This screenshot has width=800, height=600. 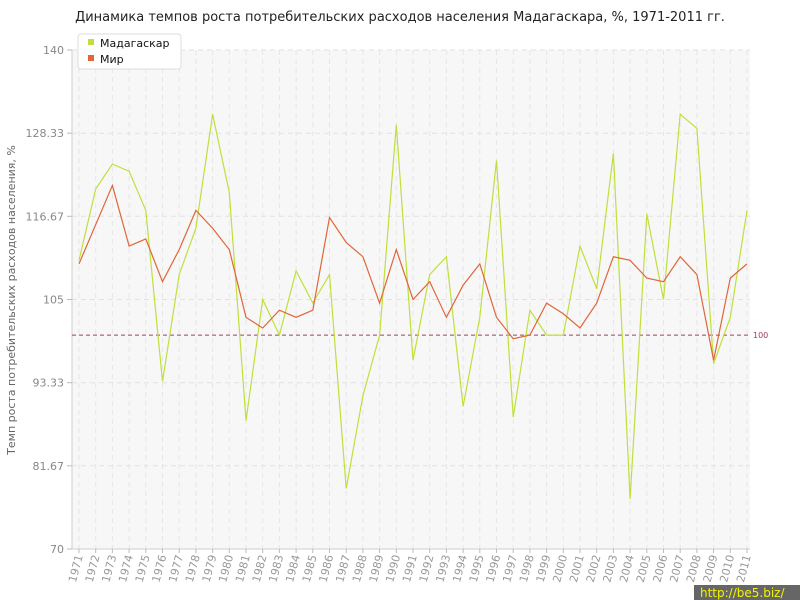 I want to click on watermark-text: http://be5.biz/, so click(x=742, y=593).